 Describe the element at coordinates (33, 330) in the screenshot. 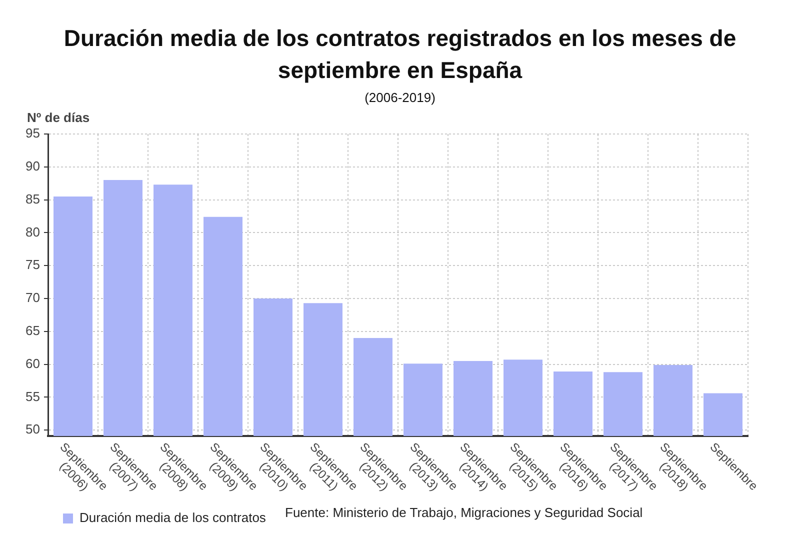

I see `y-tick-label: 65` at that location.